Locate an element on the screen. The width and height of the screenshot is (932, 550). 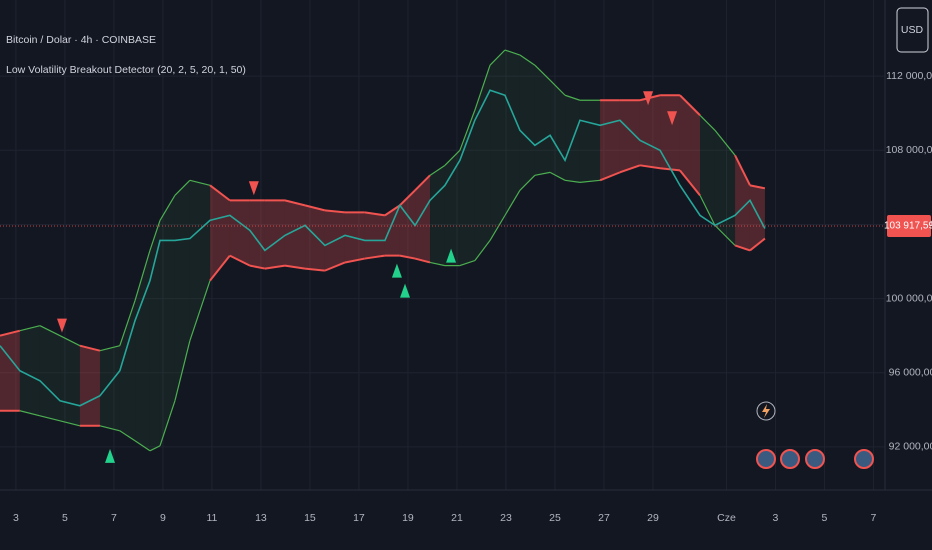
x-tick-label: 5 is located at coordinates (825, 518).